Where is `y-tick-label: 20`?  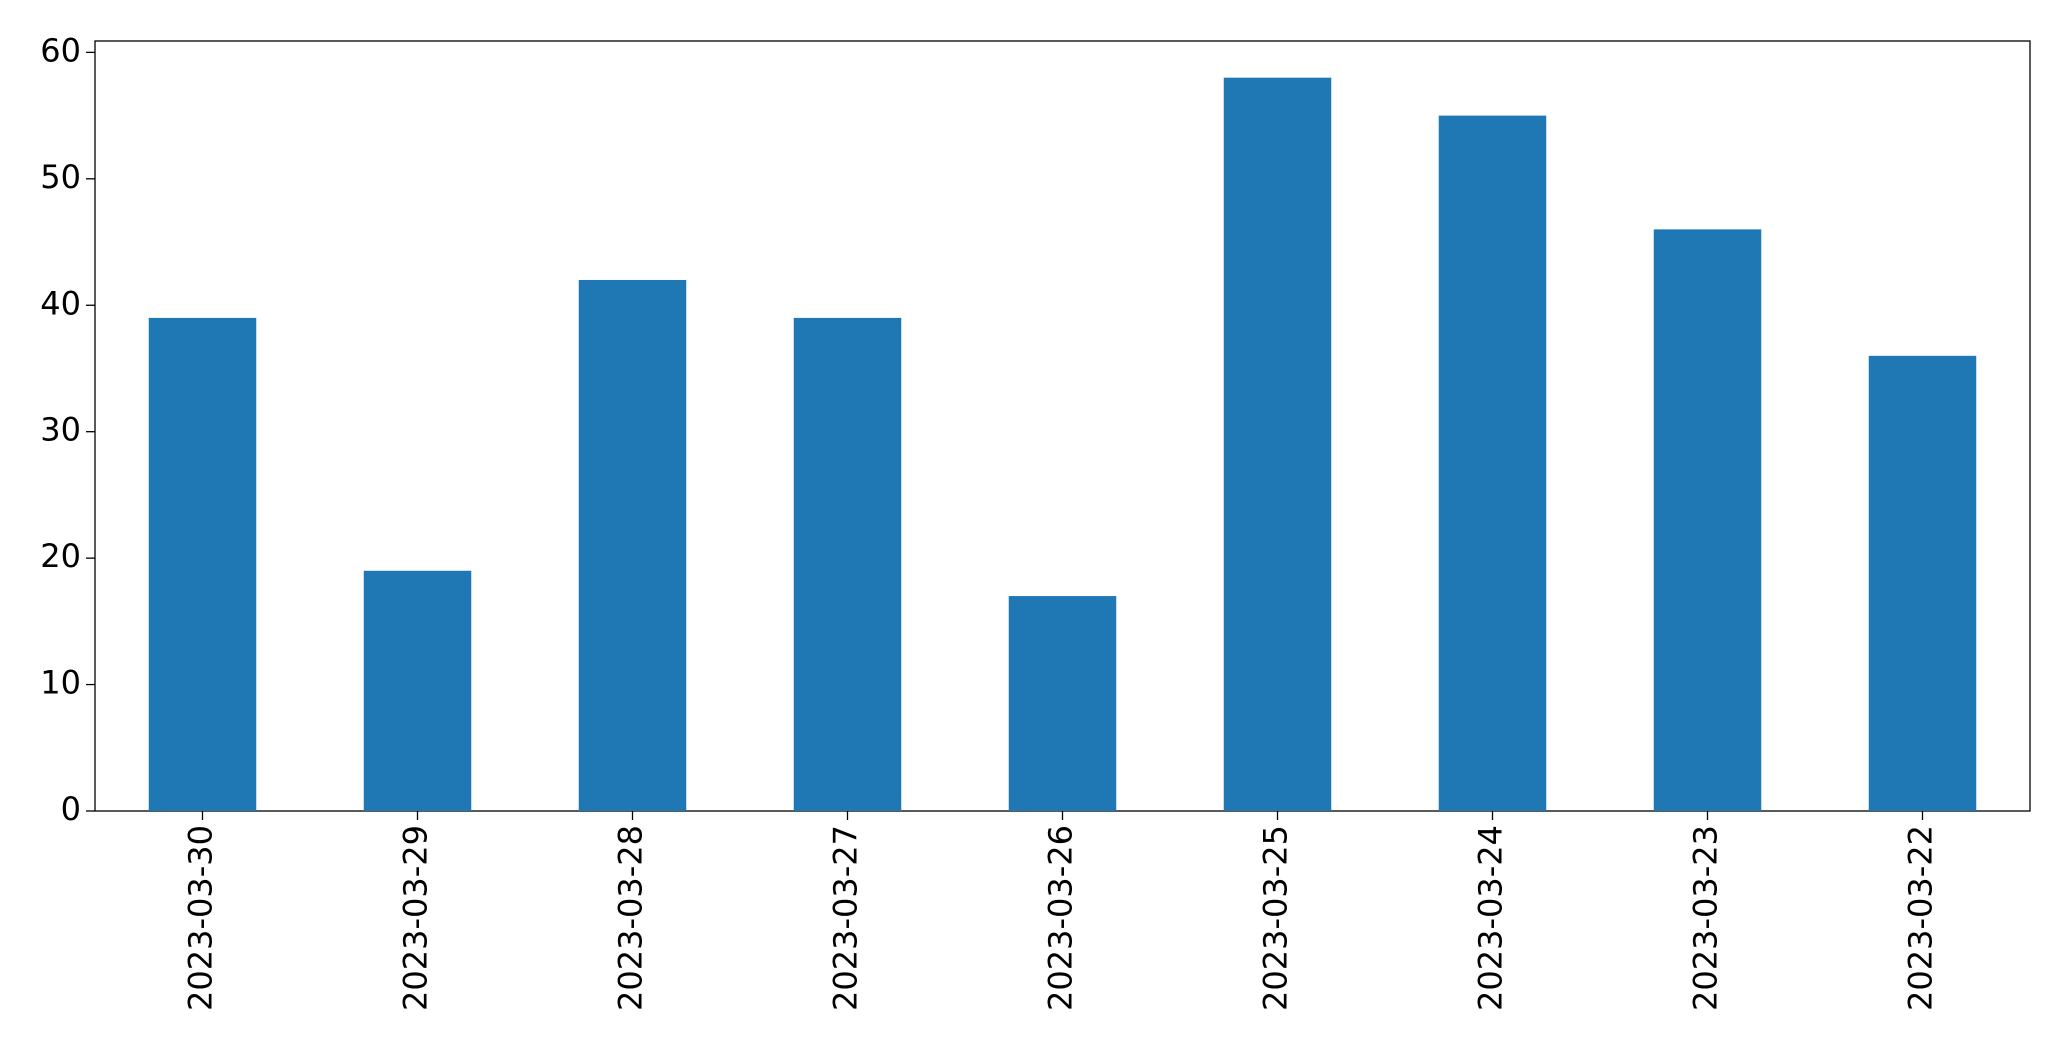
y-tick-label: 20 is located at coordinates (60, 556).